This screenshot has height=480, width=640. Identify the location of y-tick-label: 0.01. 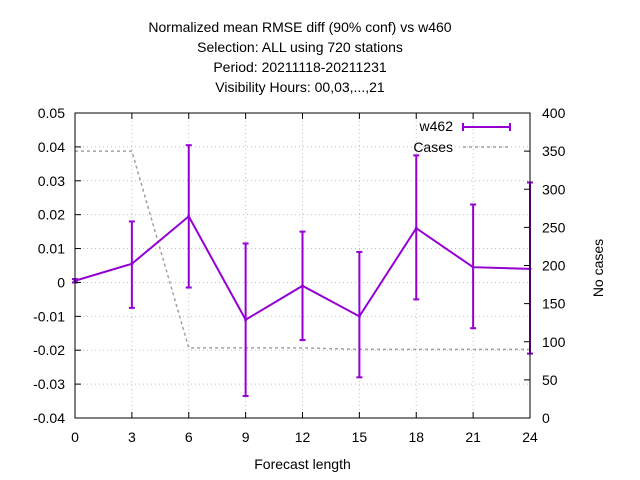
(51, 249).